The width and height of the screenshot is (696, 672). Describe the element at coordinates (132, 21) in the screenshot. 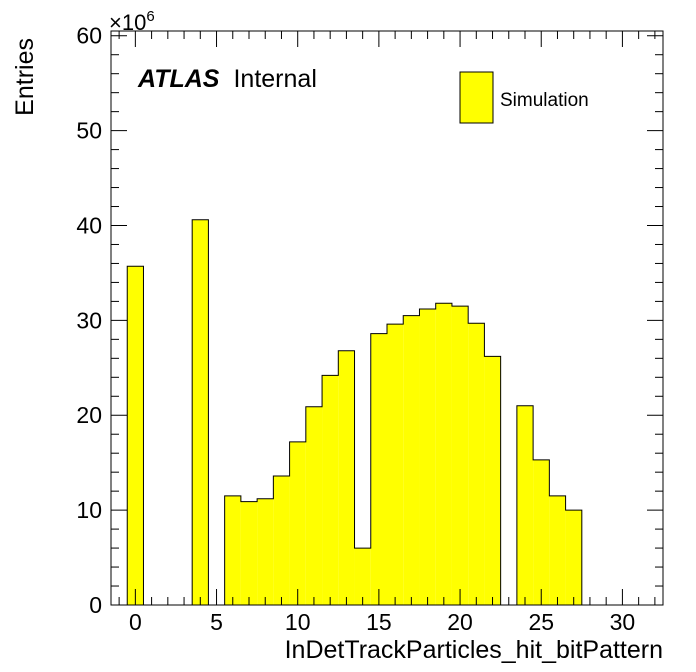

I see `y-scale-label: ×10⁶` at that location.